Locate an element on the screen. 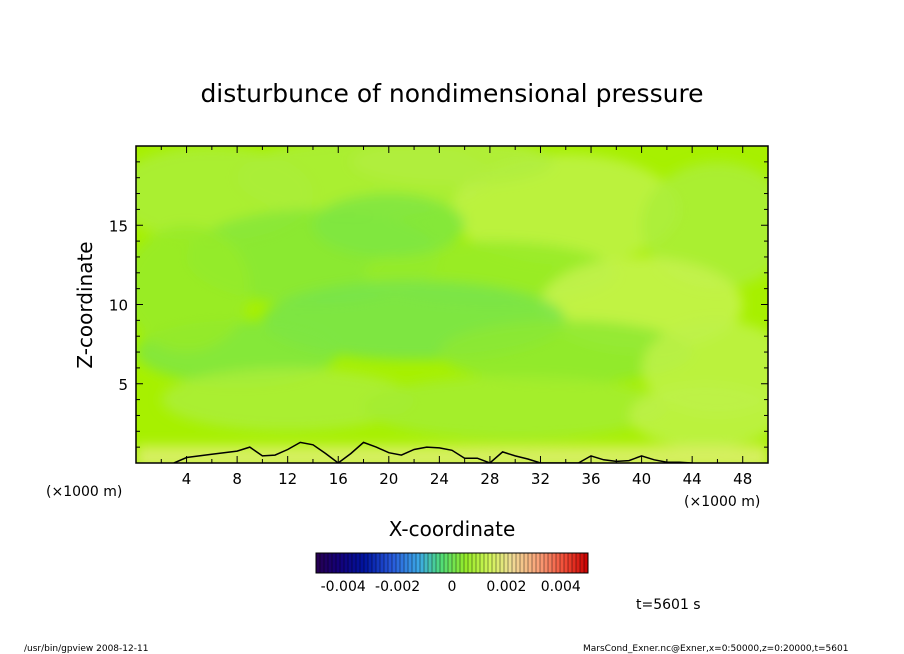 This screenshot has height=654, width=904. contour-line is located at coordinates (433, 452).